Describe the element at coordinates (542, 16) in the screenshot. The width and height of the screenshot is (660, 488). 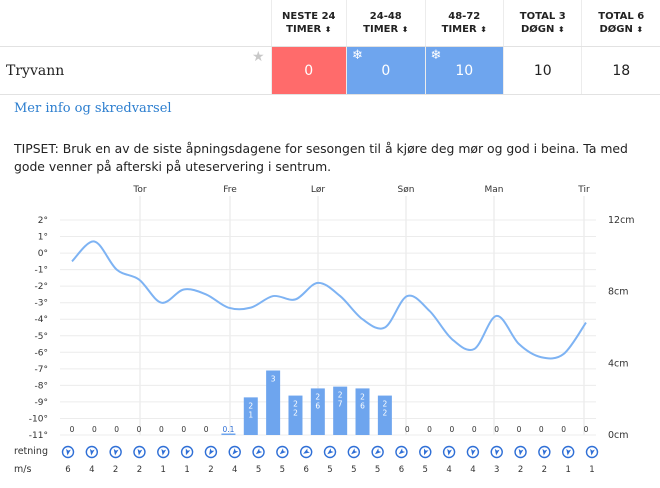
I see `header-total3-line1: TOTAL 3` at that location.